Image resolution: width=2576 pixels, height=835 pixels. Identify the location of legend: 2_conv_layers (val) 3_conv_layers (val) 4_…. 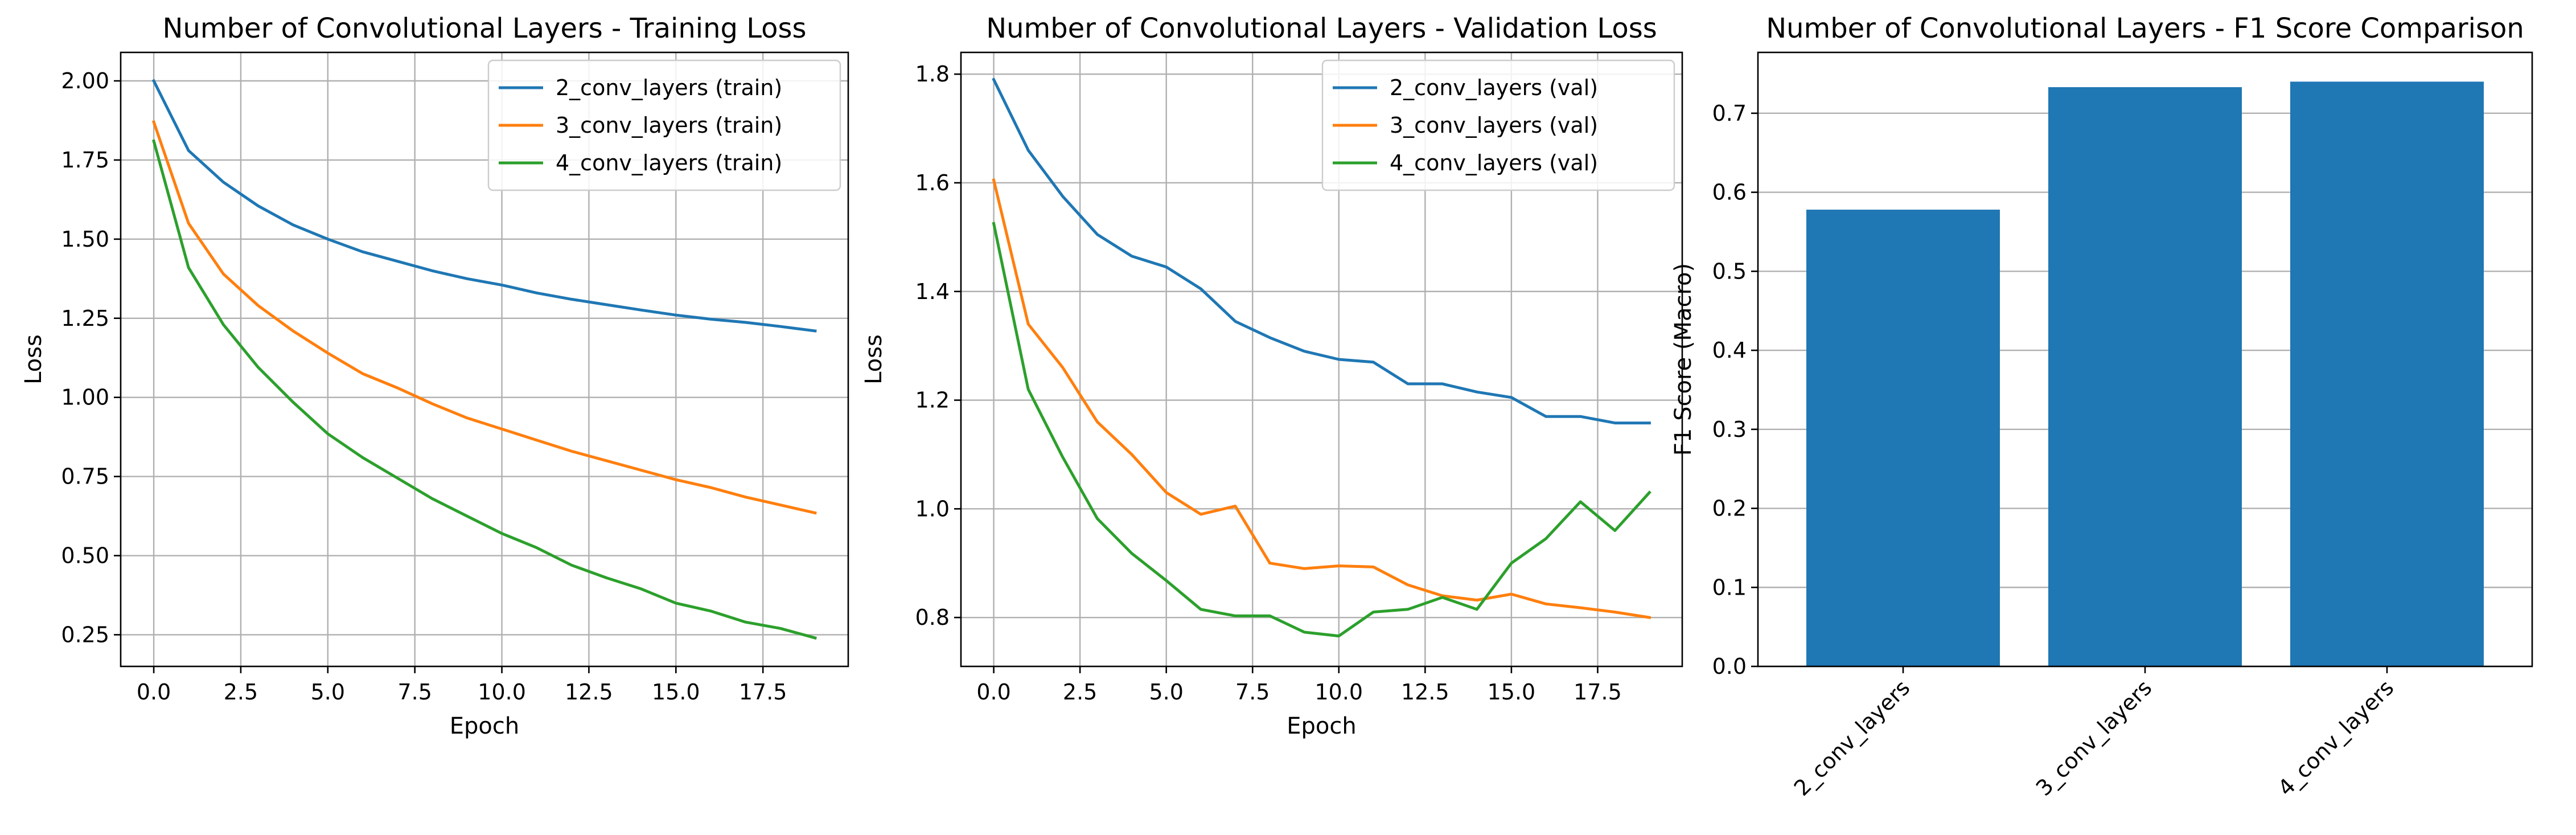
(1498, 125).